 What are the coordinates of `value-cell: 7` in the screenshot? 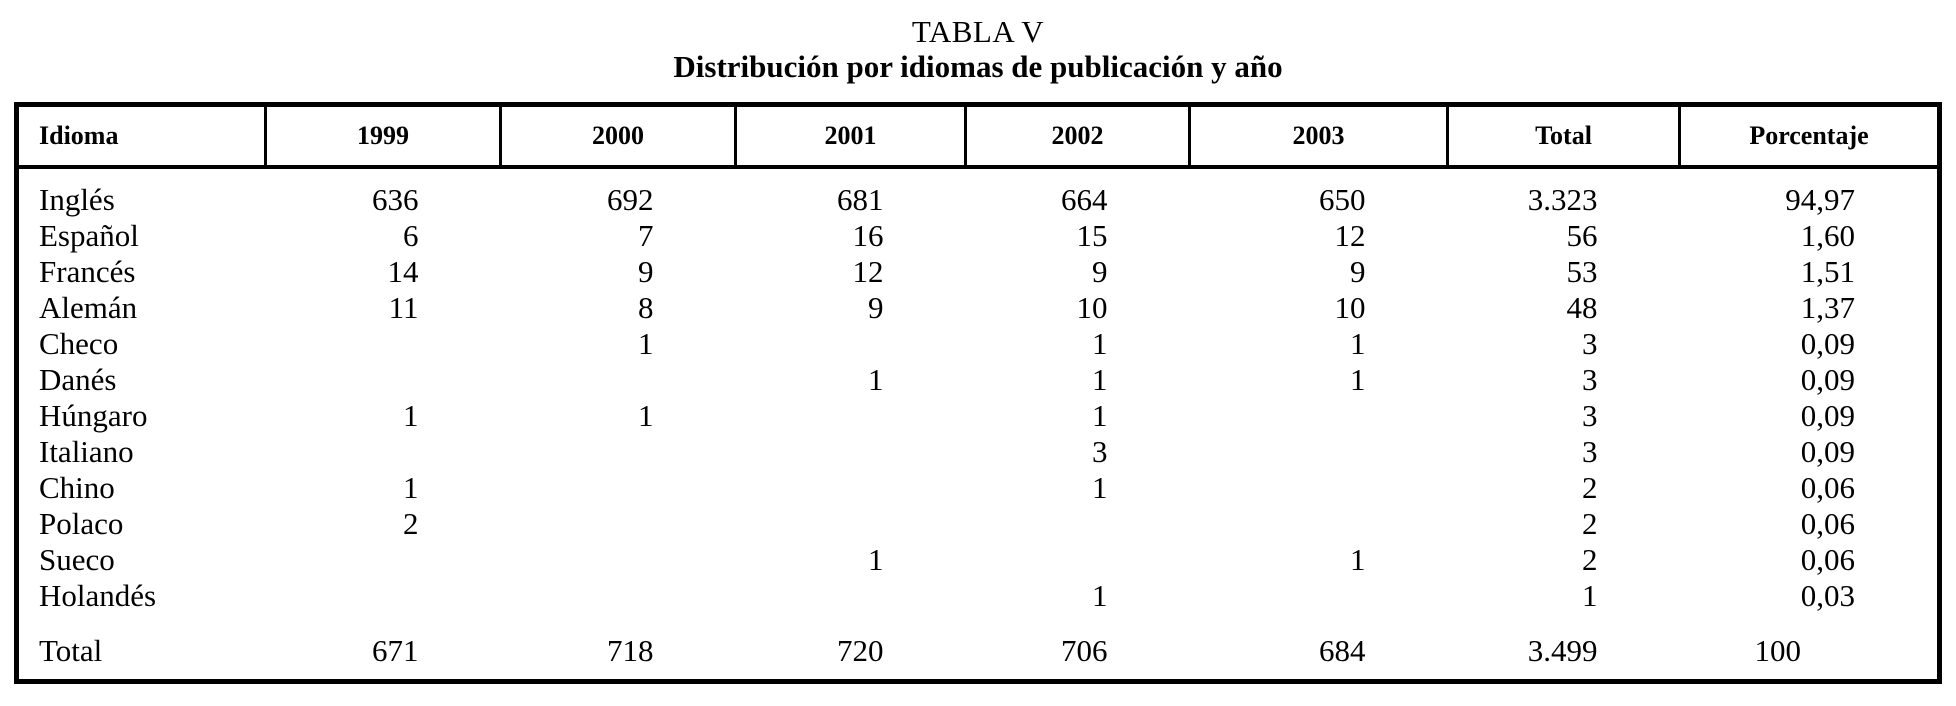 It's located at (646, 235).